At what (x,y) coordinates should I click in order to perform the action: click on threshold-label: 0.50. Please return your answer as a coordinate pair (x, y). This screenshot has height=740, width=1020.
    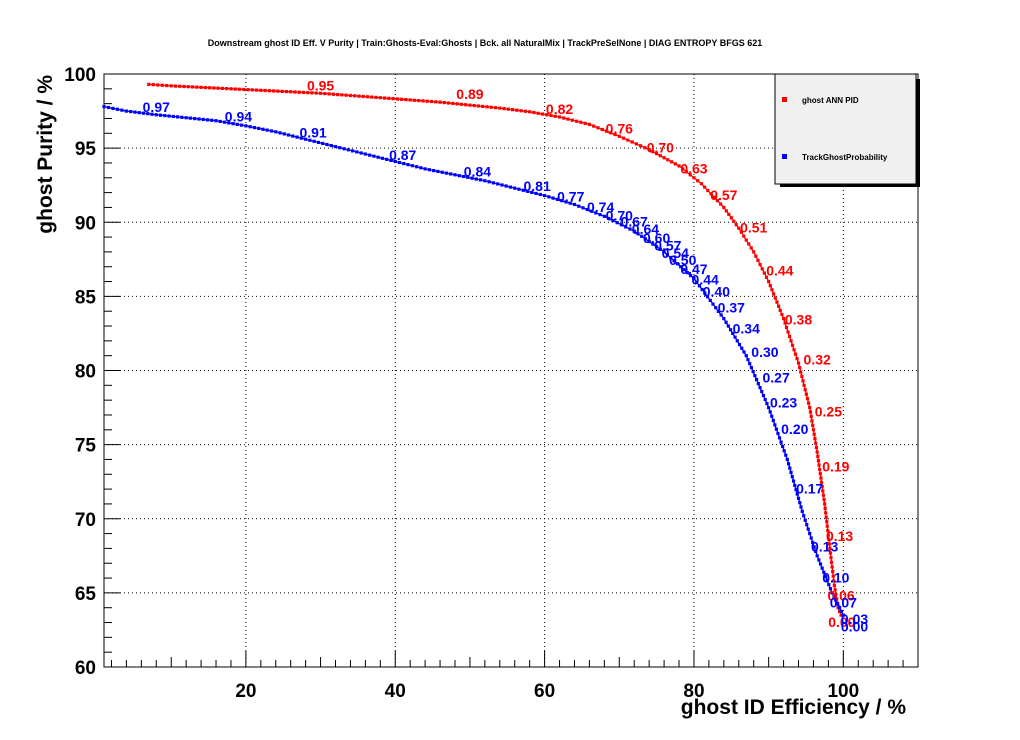
    Looking at the image, I should click on (682, 260).